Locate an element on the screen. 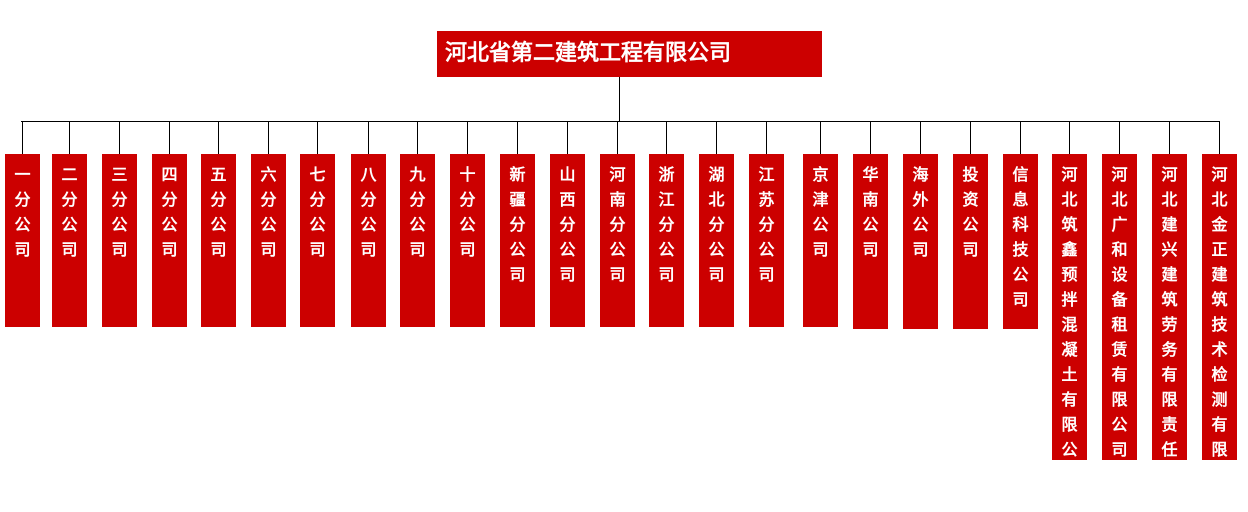 This screenshot has width=1248, height=512. root-connector is located at coordinates (619, 99).